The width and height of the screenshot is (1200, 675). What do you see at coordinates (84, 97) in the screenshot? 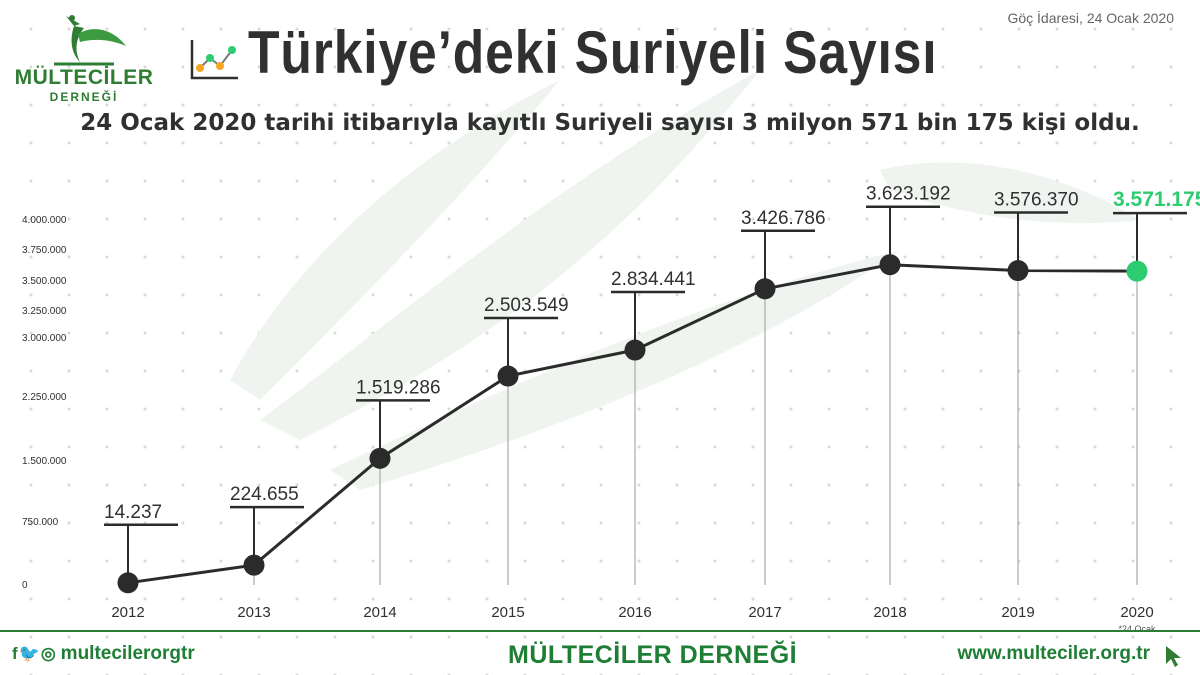
I see `logo-subtitle: DERNEĞİ` at bounding box center [84, 97].